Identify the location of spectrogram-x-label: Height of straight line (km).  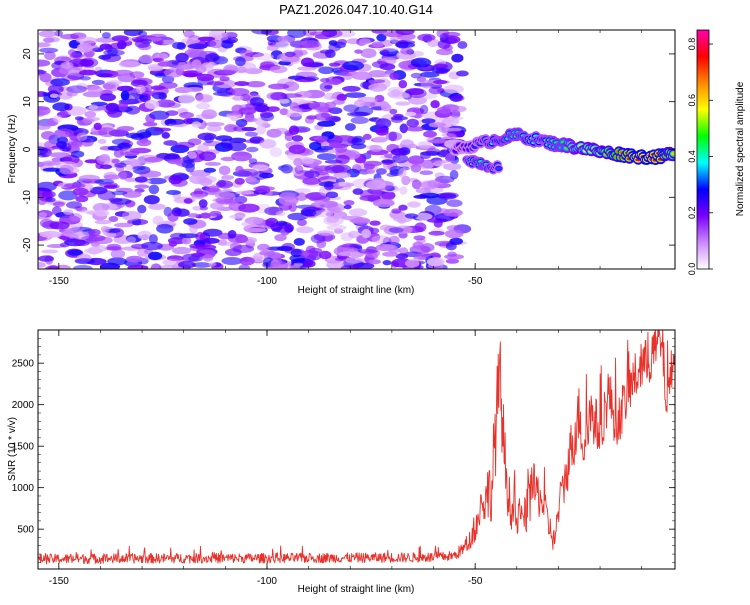
(356, 290).